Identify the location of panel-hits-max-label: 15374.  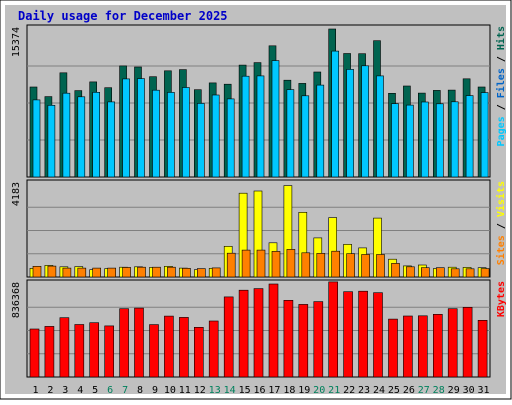
(16, 42).